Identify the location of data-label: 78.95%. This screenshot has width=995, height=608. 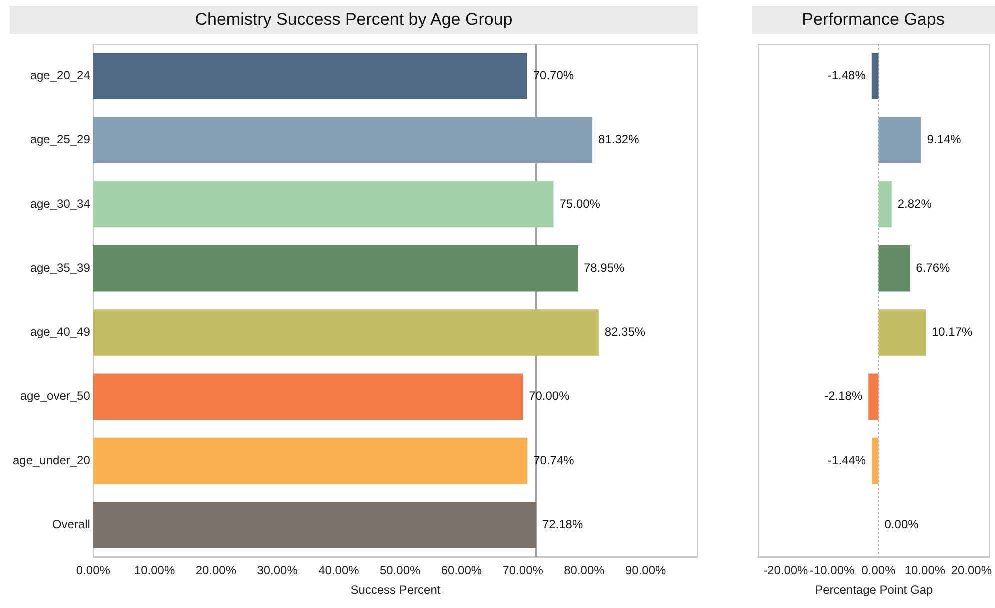
(605, 267).